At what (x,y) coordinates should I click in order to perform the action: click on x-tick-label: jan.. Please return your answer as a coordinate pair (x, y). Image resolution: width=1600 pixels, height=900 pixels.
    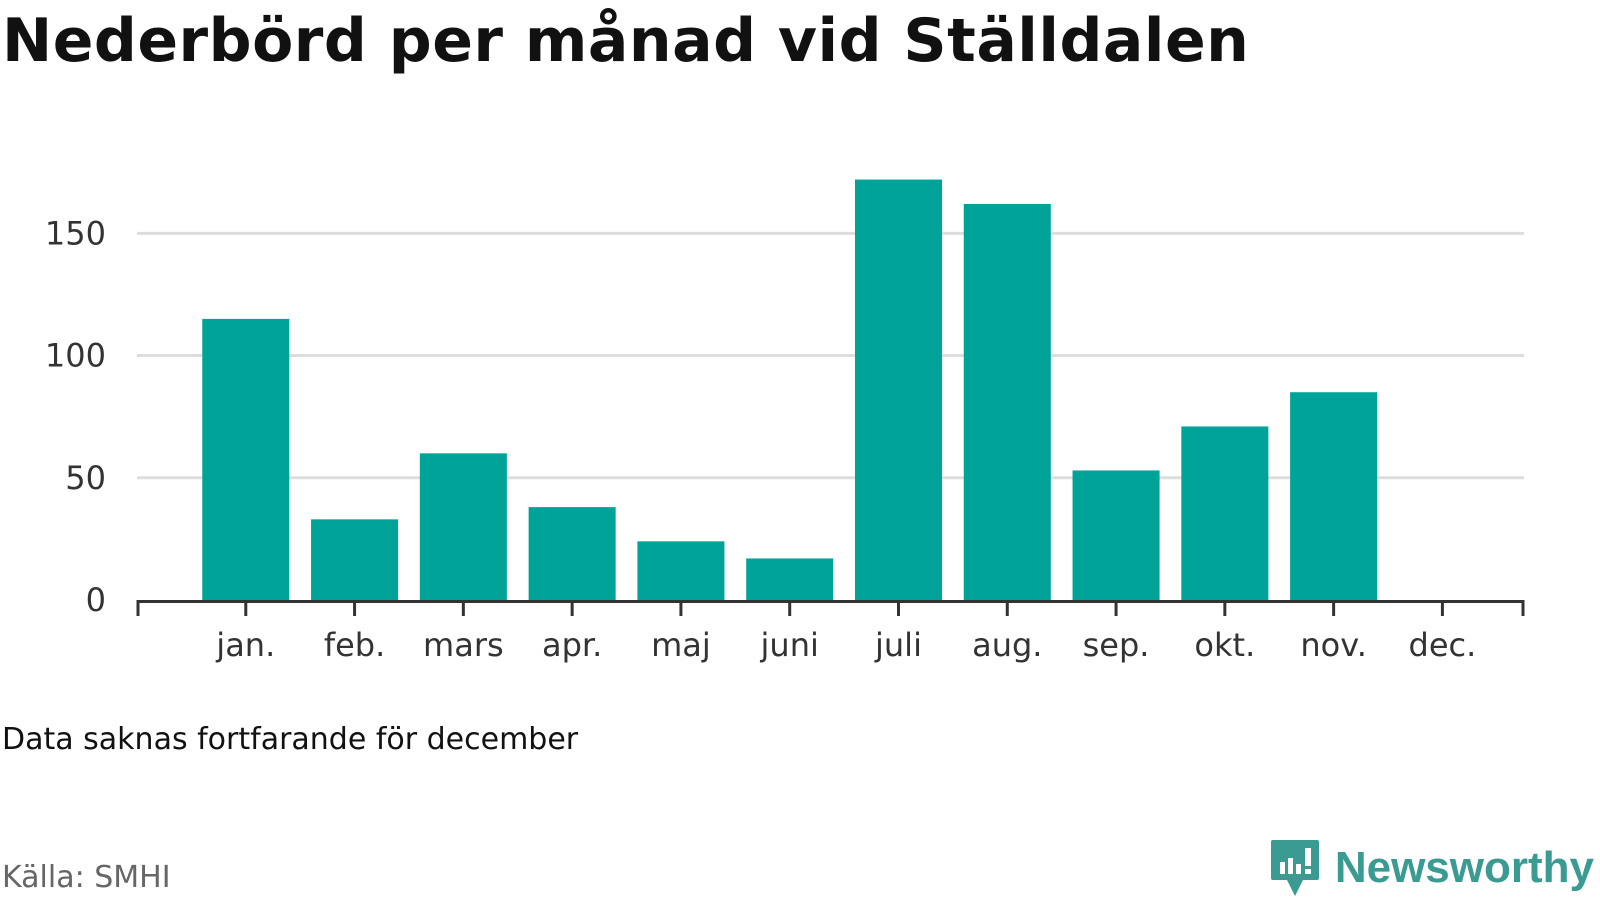
    Looking at the image, I should click on (245, 645).